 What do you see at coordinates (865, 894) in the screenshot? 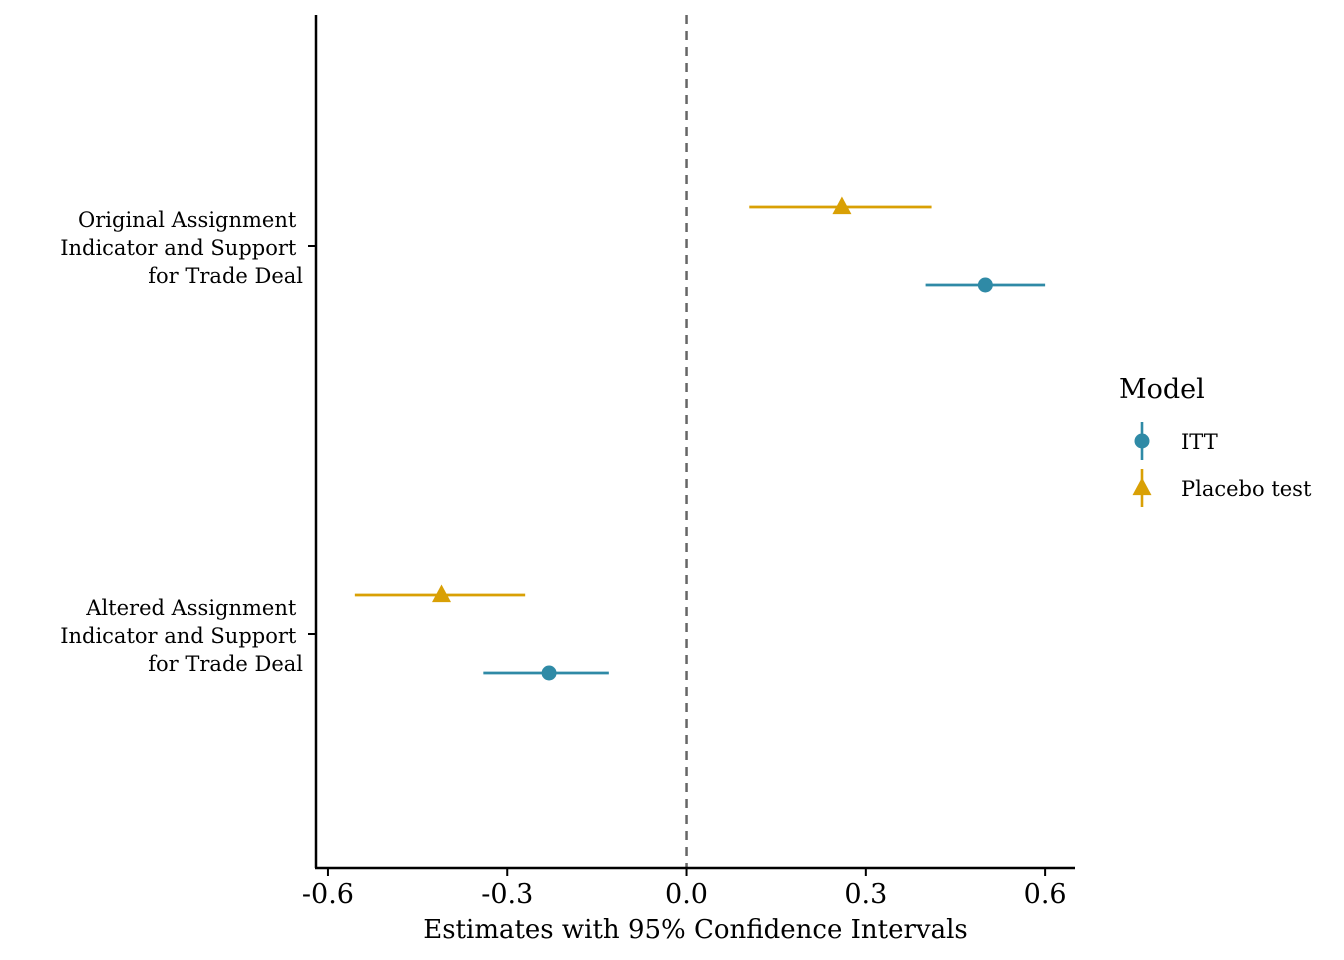
I see `x-tick-label-3: 0.3` at bounding box center [865, 894].